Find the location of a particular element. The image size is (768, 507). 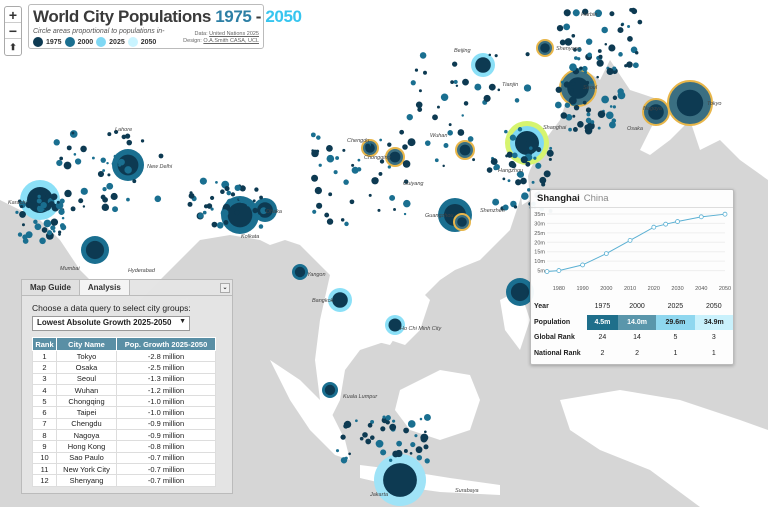

table-row: 1 Tokyo -2.8 million is located at coordinates (124, 356).